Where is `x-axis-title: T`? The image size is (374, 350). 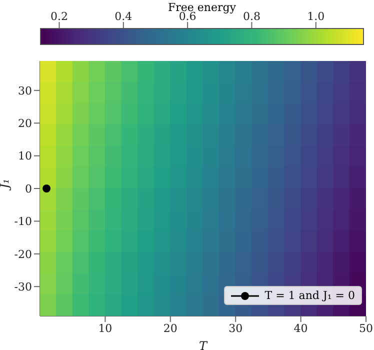 x-axis-title: T is located at coordinates (203, 344).